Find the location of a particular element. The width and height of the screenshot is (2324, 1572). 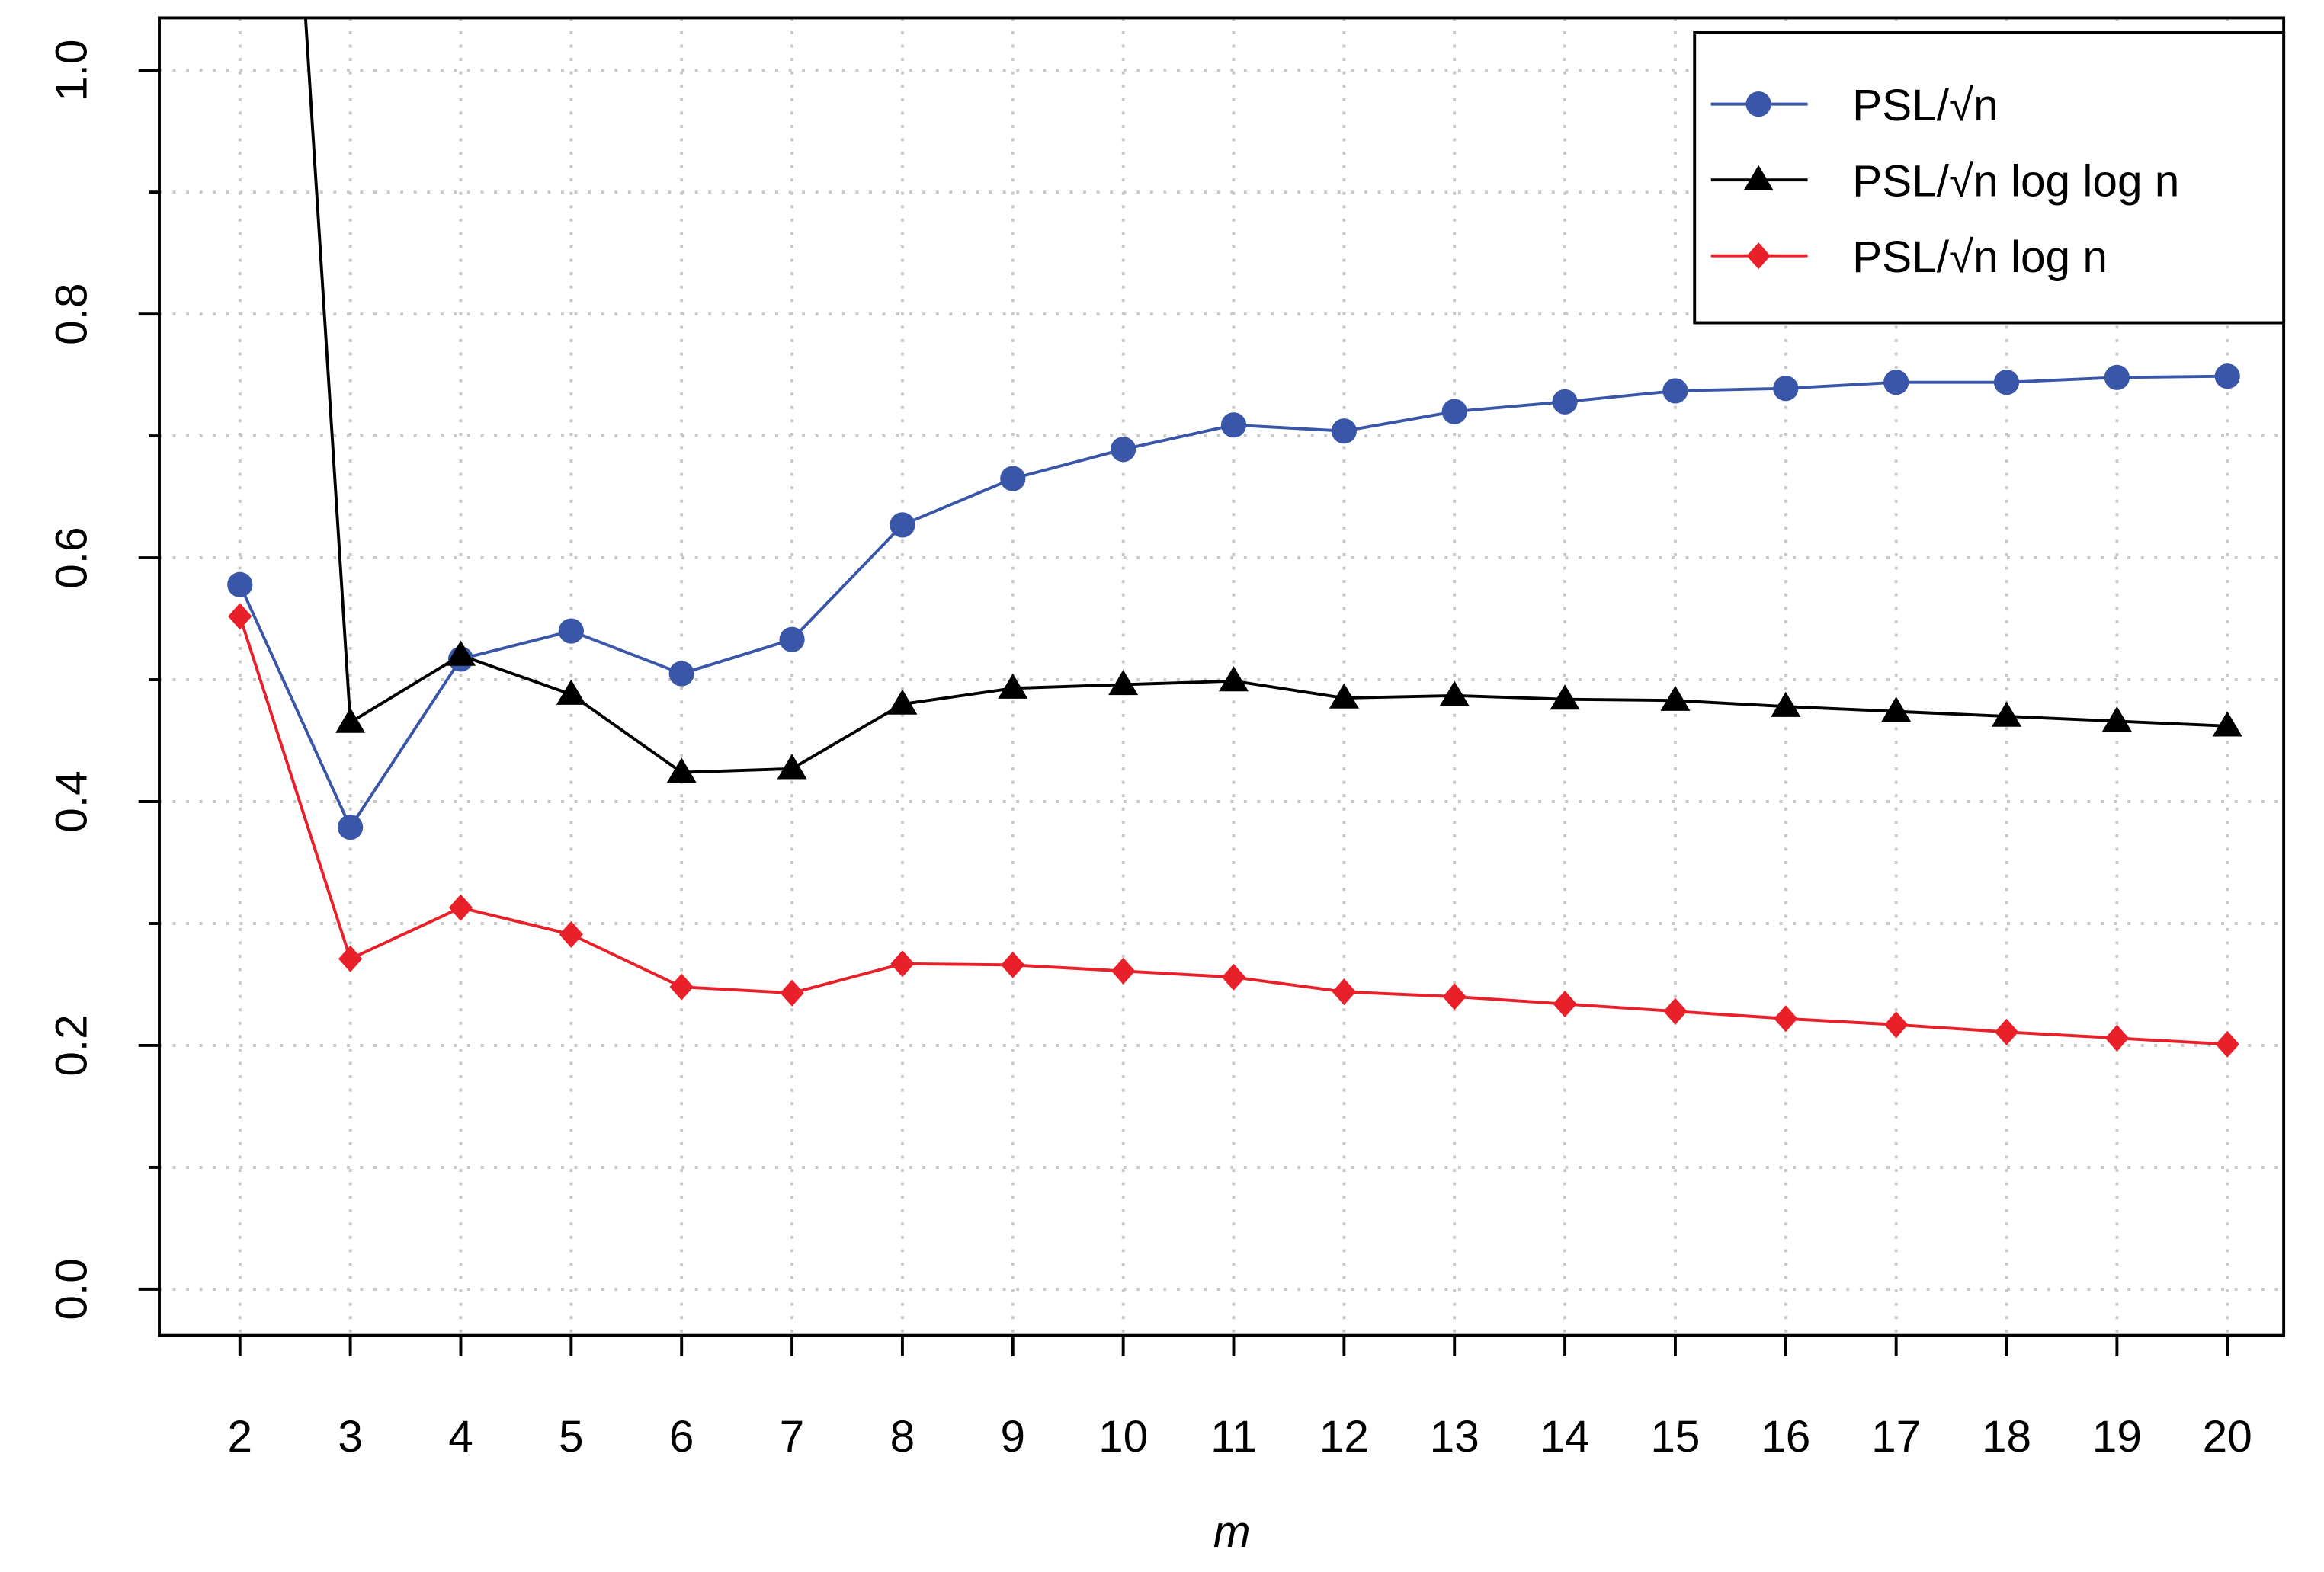

x-tick-label: 3 is located at coordinates (350, 1437).